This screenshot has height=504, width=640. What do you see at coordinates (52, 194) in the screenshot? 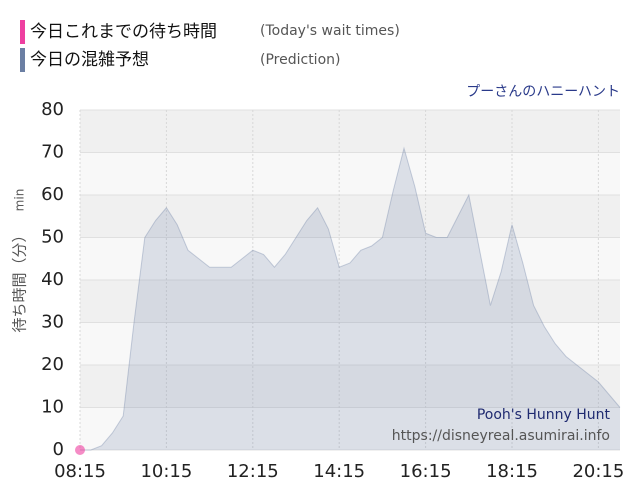
I see `y-tick-label: 60` at bounding box center [52, 194].